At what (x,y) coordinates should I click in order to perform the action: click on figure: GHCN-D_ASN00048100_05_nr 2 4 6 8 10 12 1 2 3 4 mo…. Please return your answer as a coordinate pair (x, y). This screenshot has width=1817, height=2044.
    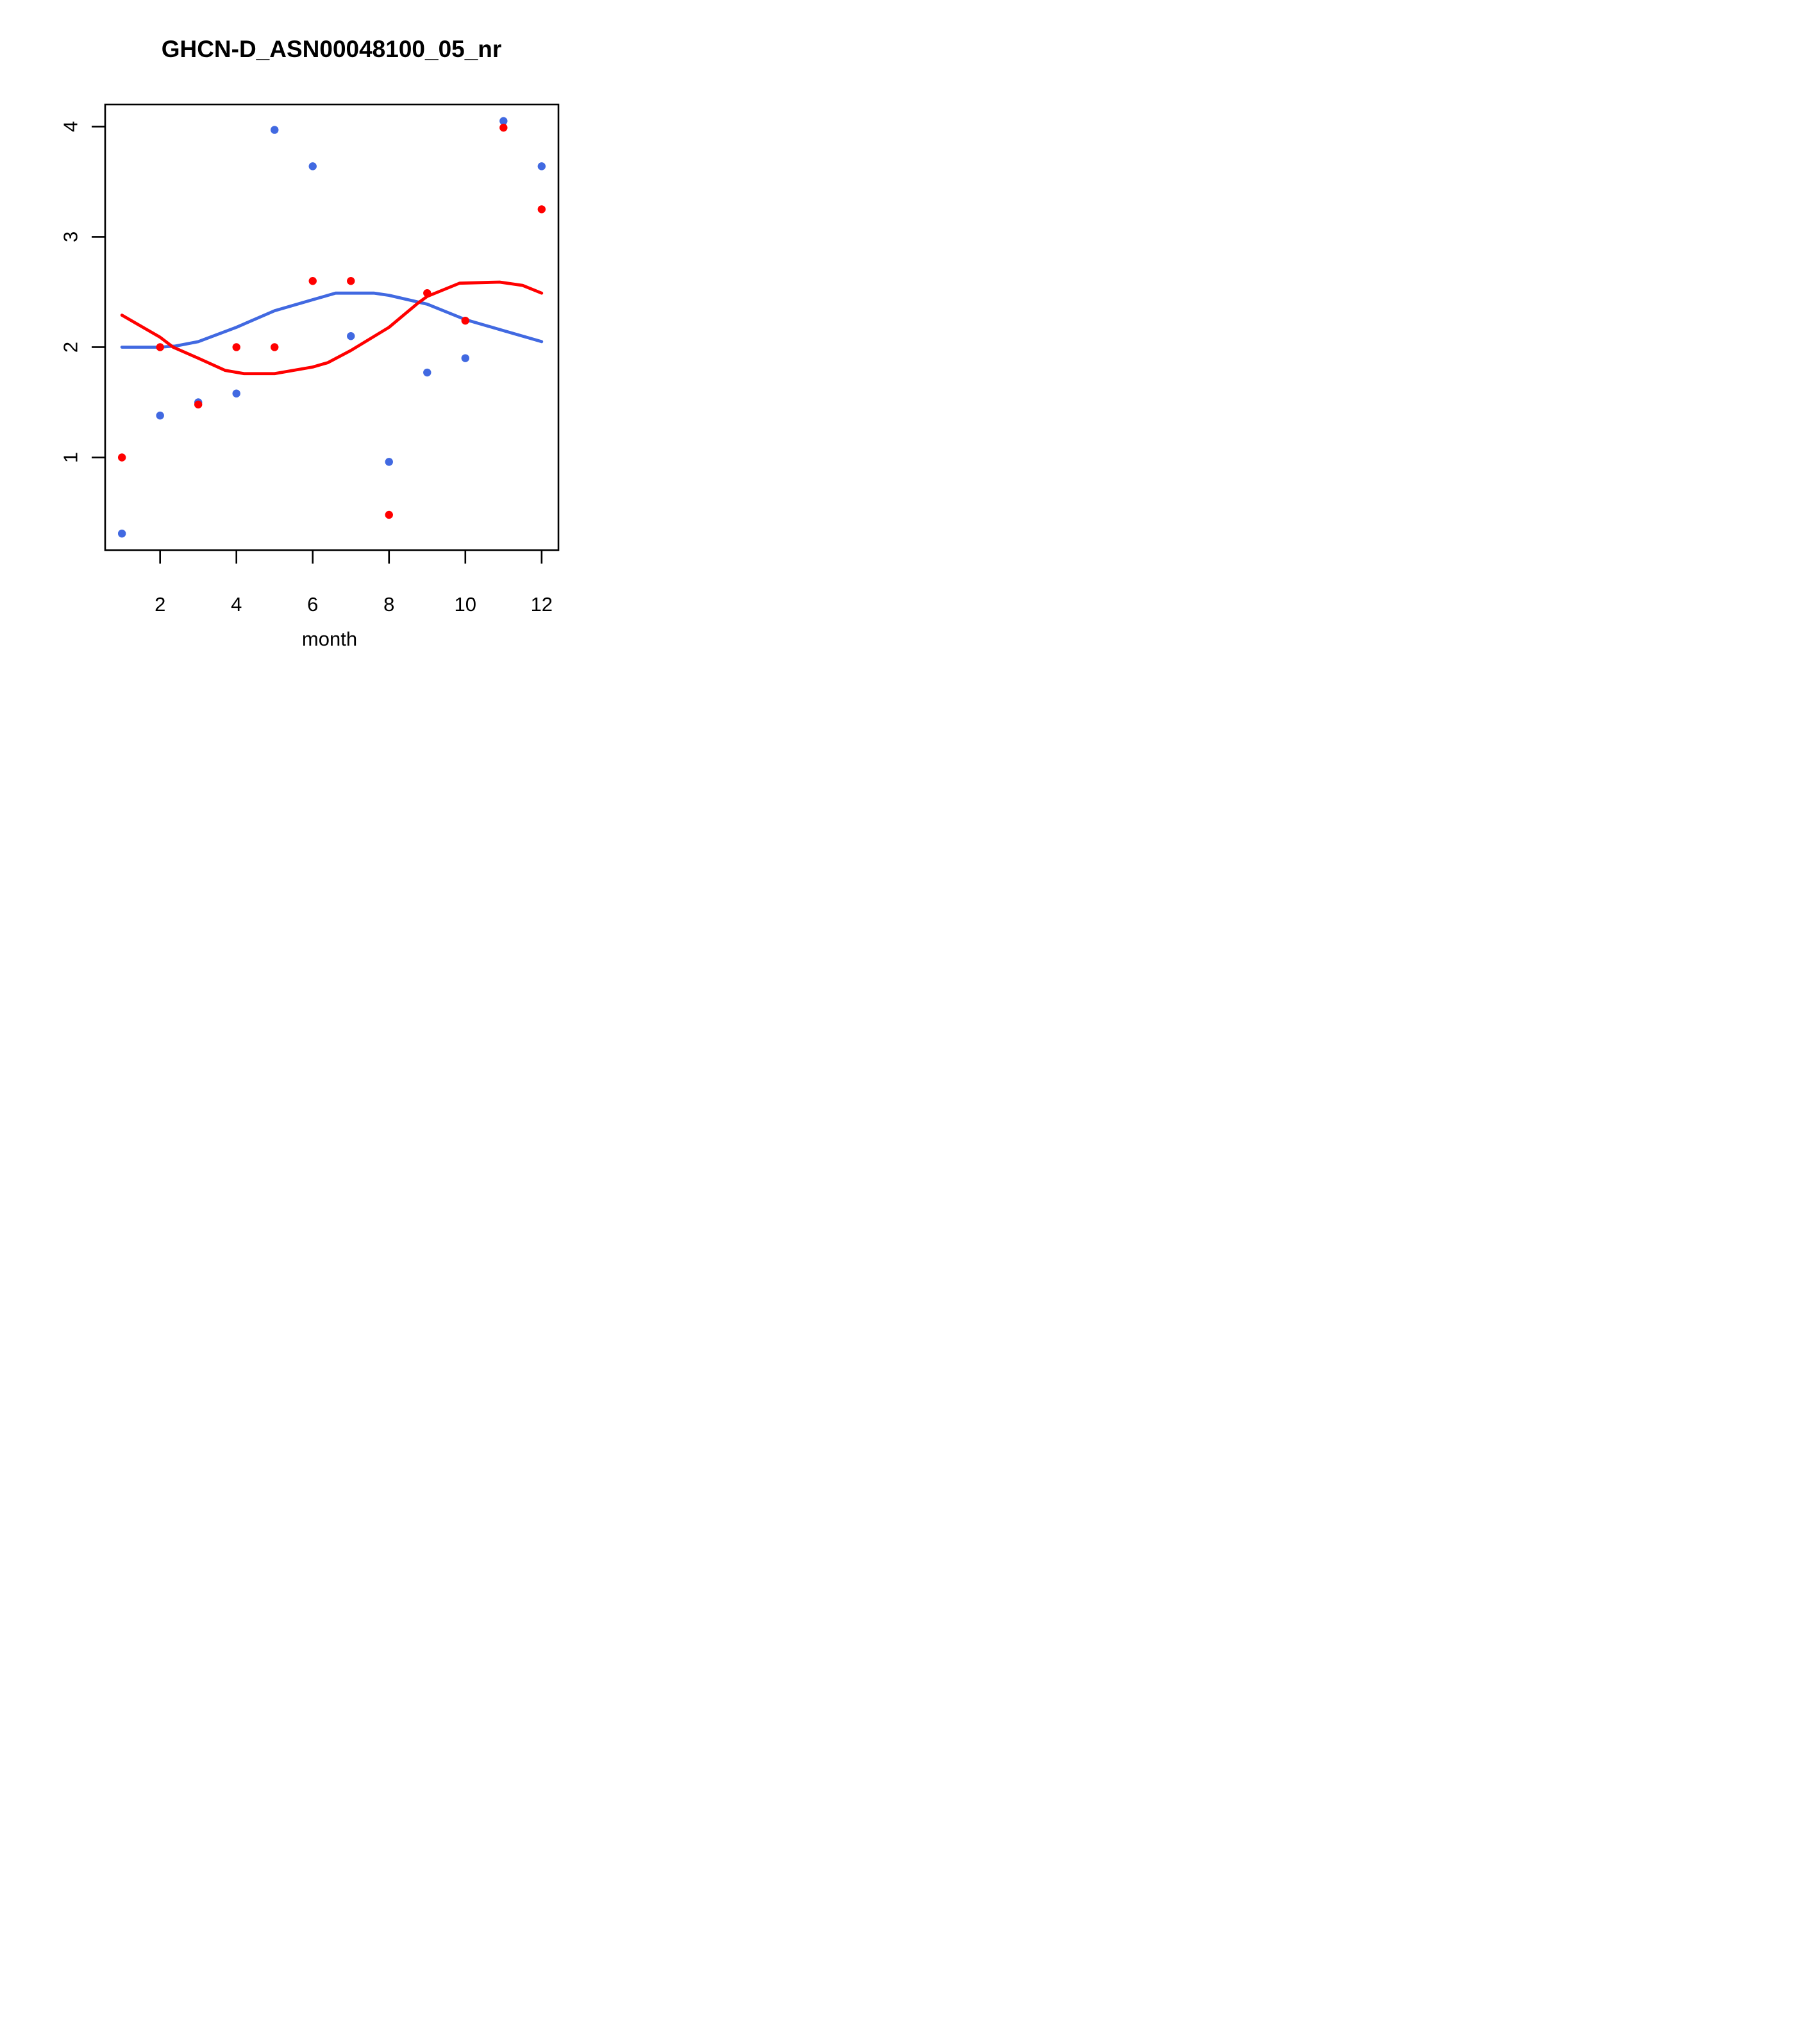
    Looking at the image, I should click on (303, 341).